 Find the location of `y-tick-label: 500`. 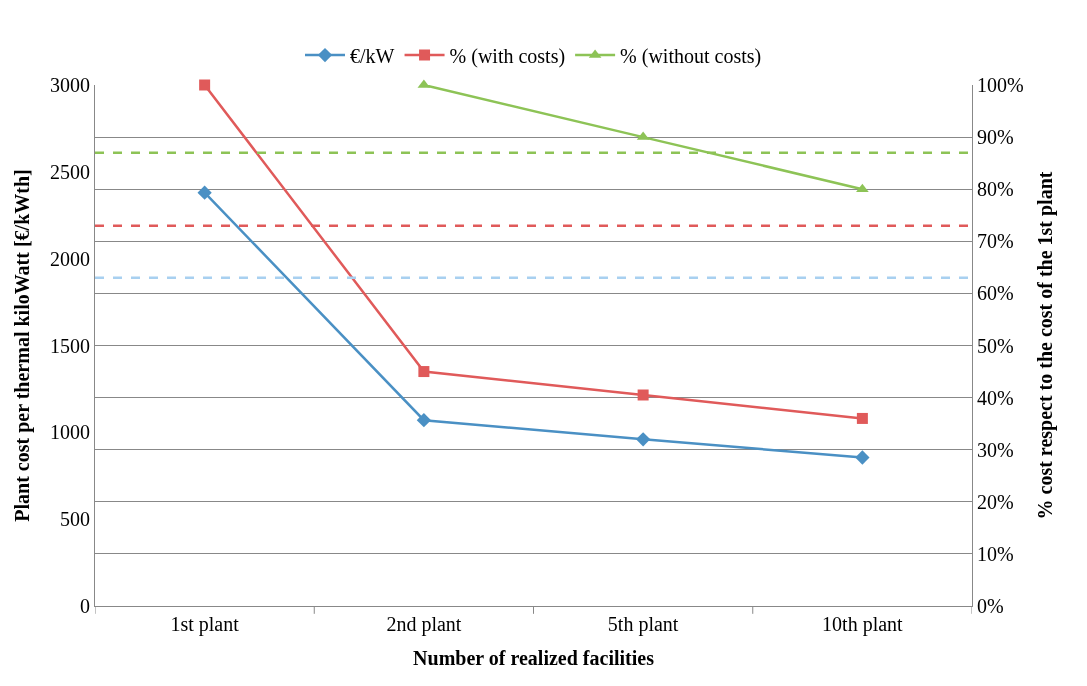

y-tick-label: 500 is located at coordinates (75, 519).